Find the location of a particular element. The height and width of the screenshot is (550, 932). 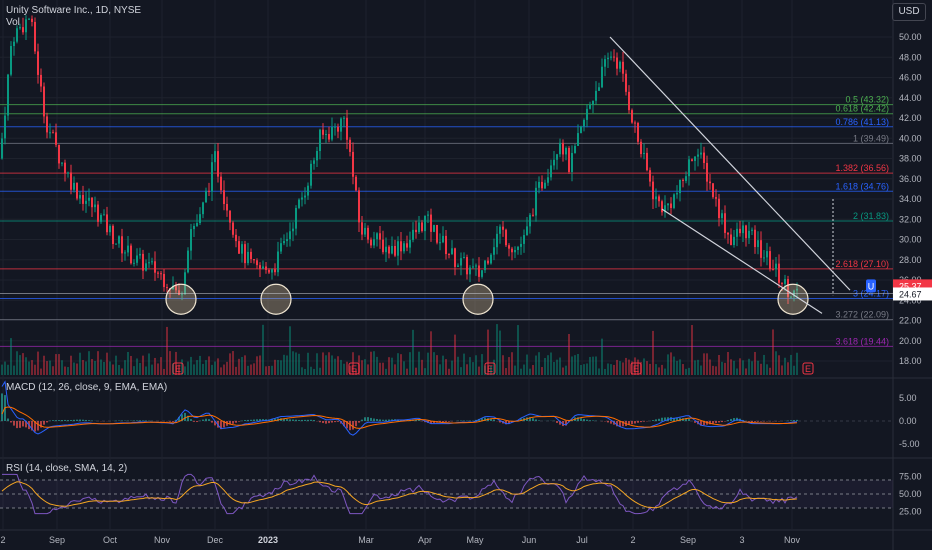

x-tick-label: 2 is located at coordinates (632, 540).